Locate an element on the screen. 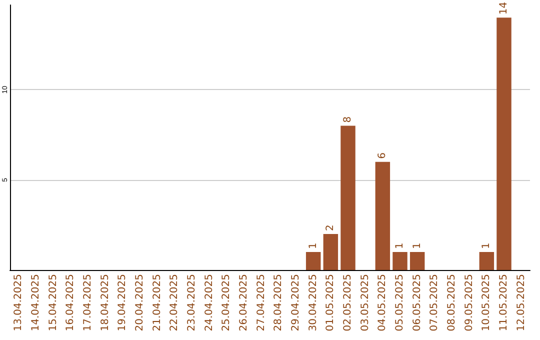  data-label: 14 is located at coordinates (504, 8).